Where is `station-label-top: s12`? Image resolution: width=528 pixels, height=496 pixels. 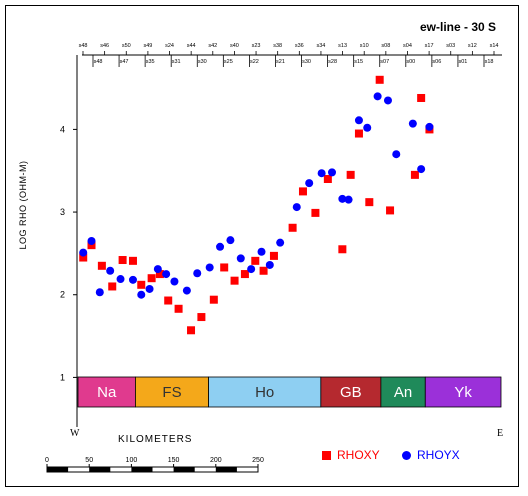
station-label-top: s12 is located at coordinates (472, 46).